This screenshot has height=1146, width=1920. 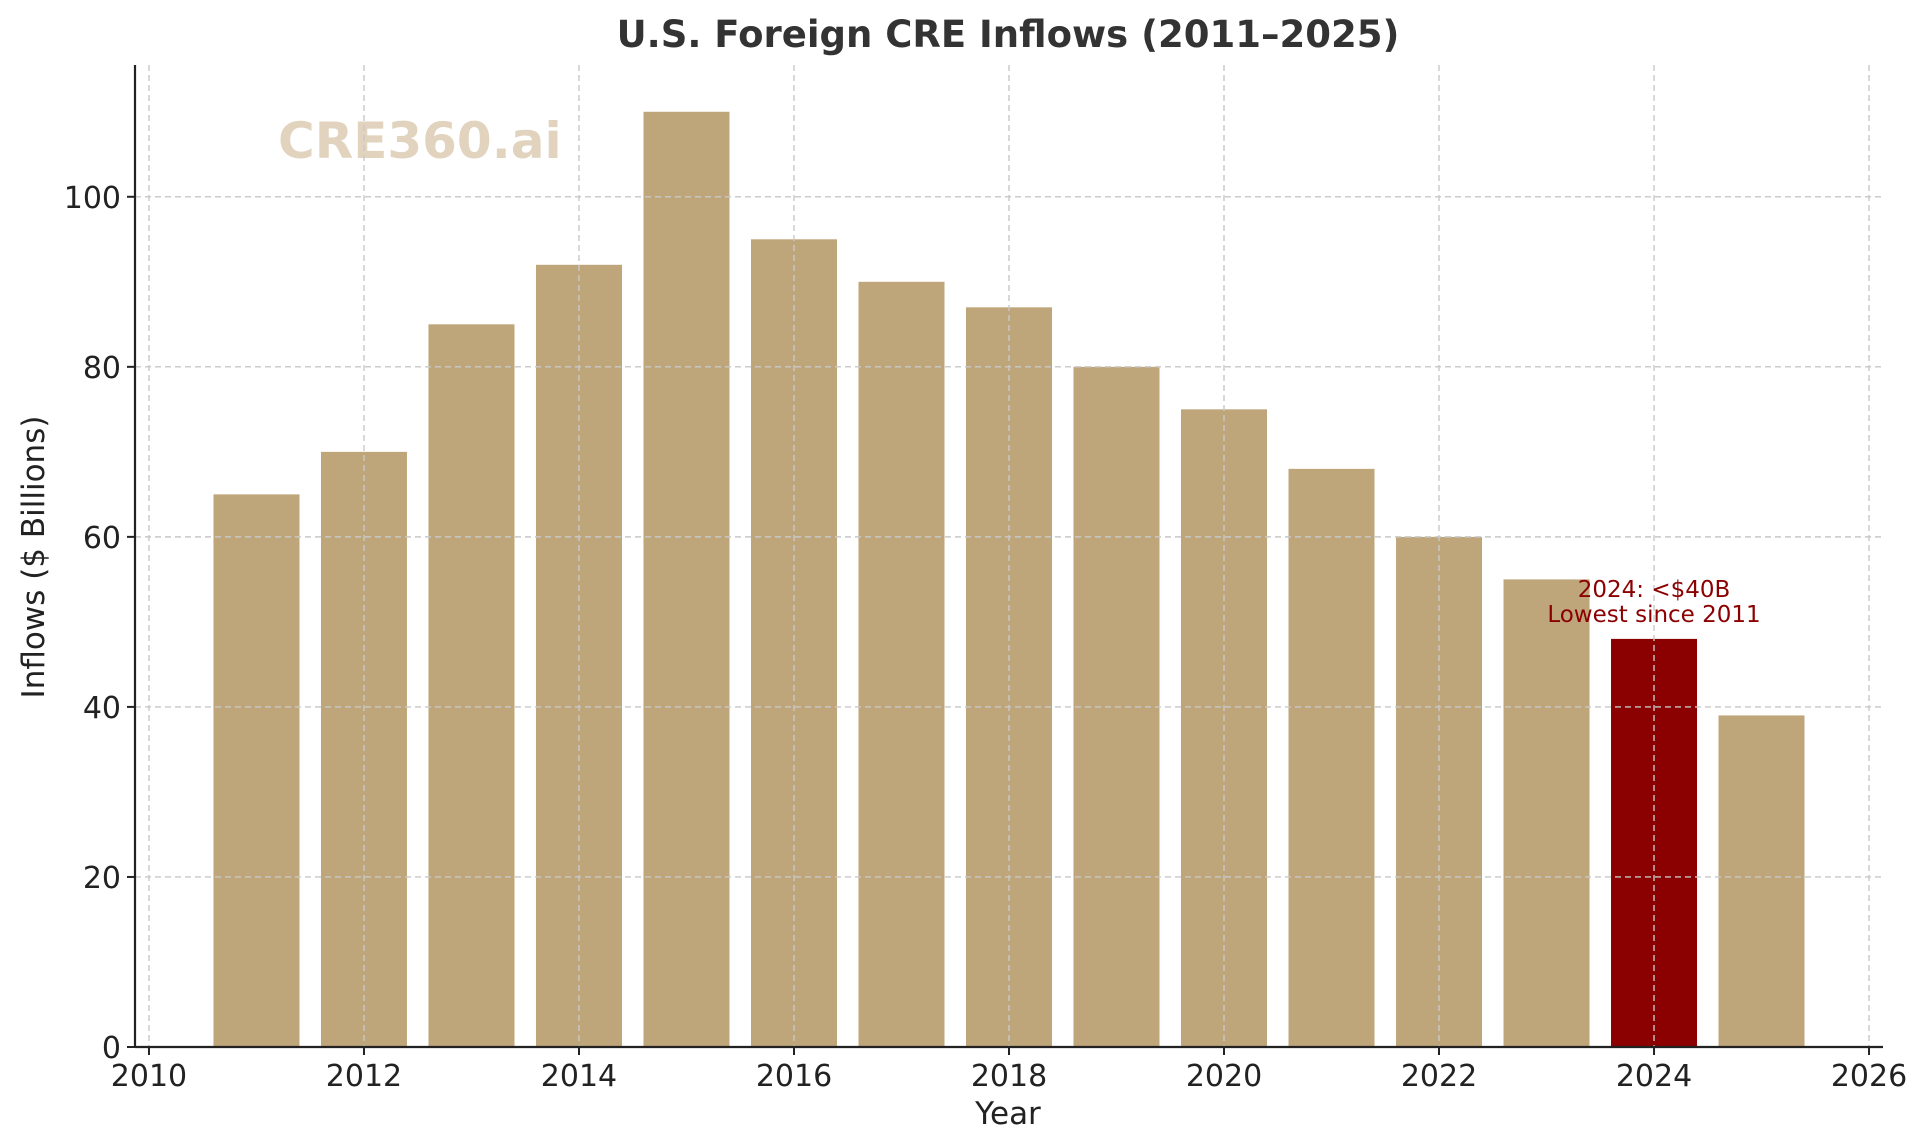 I want to click on x-tick-label-2020: 2020, so click(x=1224, y=1076).